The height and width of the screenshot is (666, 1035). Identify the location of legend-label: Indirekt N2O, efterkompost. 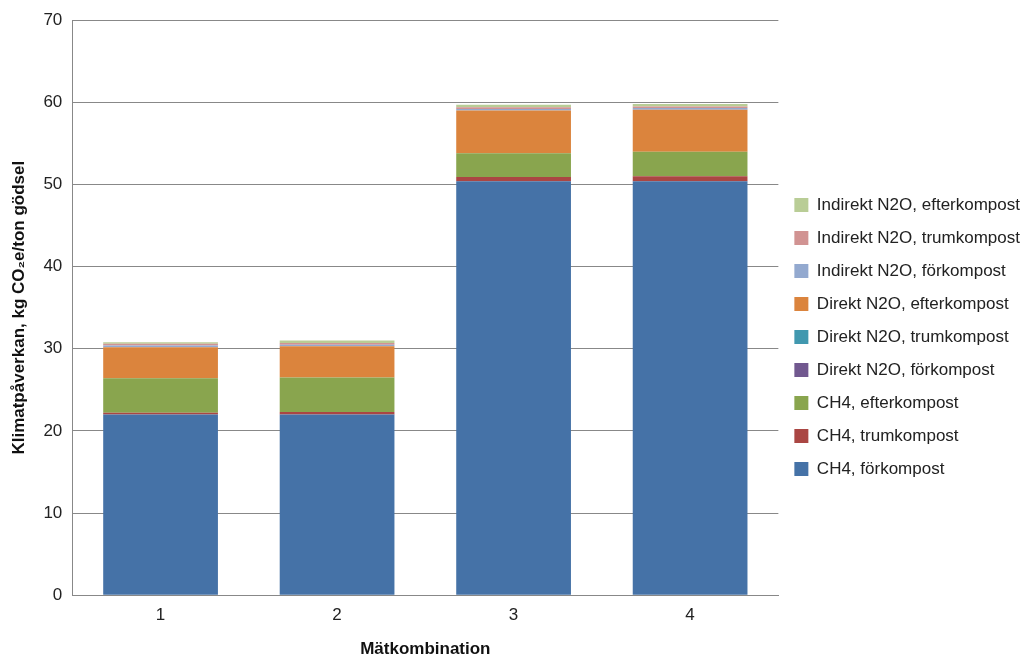
(918, 204).